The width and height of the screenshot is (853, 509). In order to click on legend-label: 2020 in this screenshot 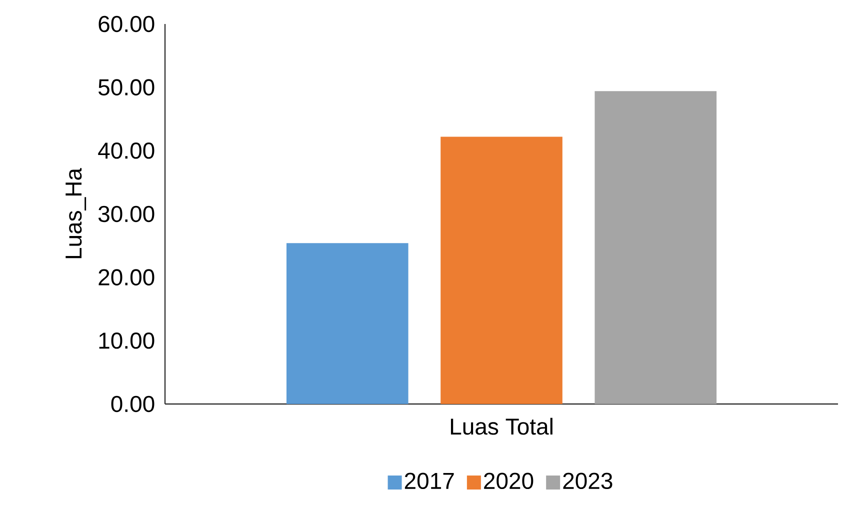, I will do `click(509, 481)`.